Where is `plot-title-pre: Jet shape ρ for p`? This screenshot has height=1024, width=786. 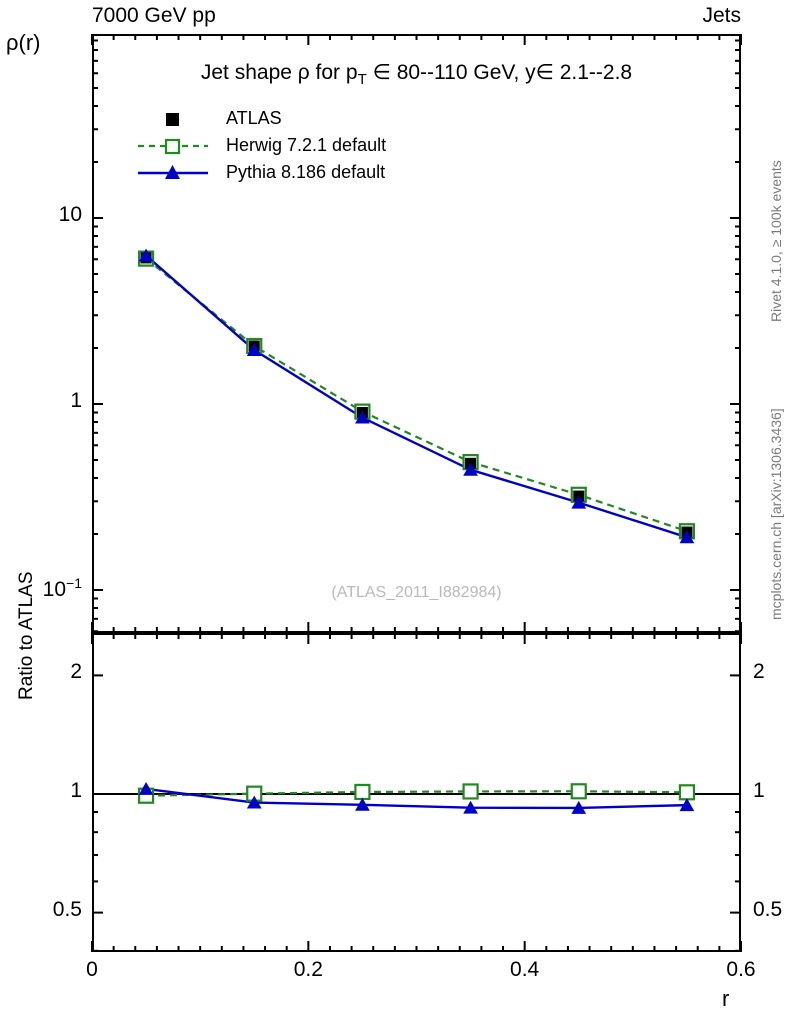
plot-title-pre: Jet shape ρ for p is located at coordinates (279, 72).